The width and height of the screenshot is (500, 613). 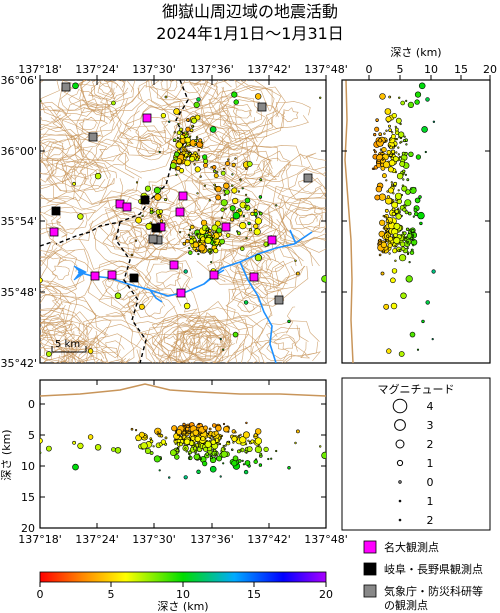 What do you see at coordinates (18, 80) in the screenshot?
I see `map-lat-tick-label: 36°06'` at bounding box center [18, 80].